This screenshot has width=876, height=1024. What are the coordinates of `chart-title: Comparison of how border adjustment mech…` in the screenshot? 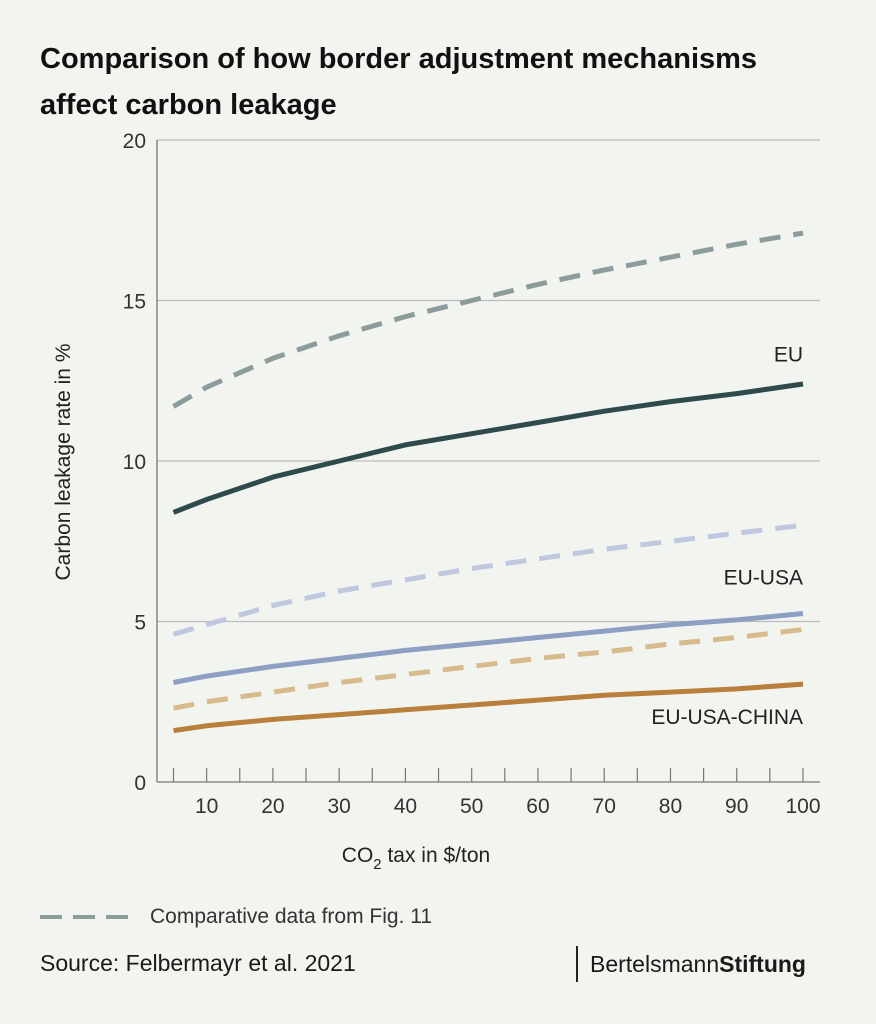 It's located at (440, 82).